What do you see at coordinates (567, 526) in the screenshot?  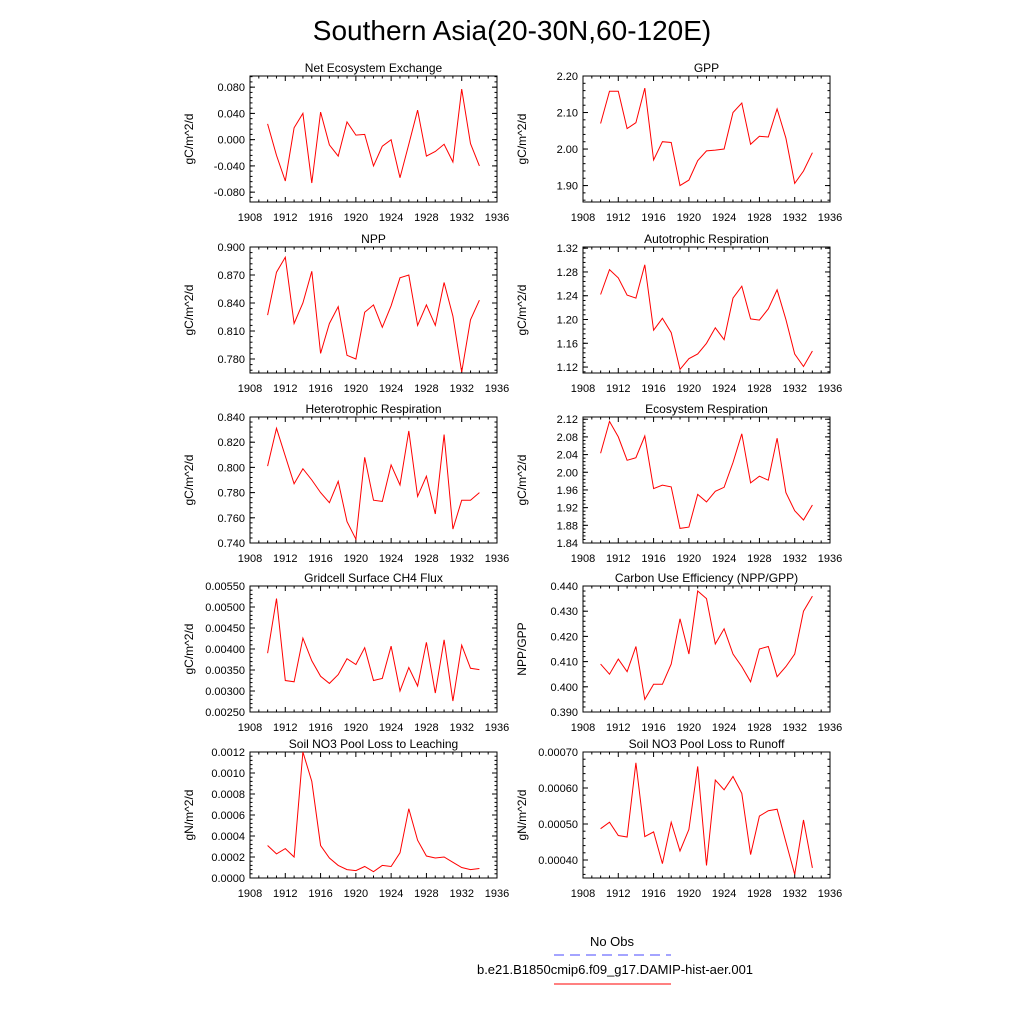 I see `y-tick-label: 1.88` at bounding box center [567, 526].